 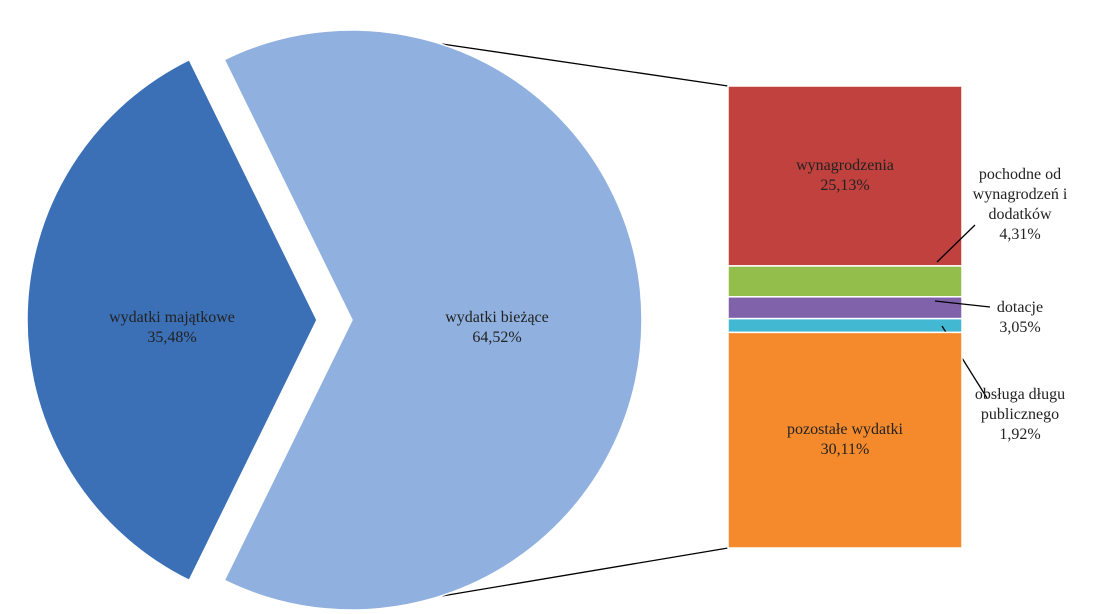 What do you see at coordinates (845, 185) in the screenshot?
I see `value-label: 25,13%` at bounding box center [845, 185].